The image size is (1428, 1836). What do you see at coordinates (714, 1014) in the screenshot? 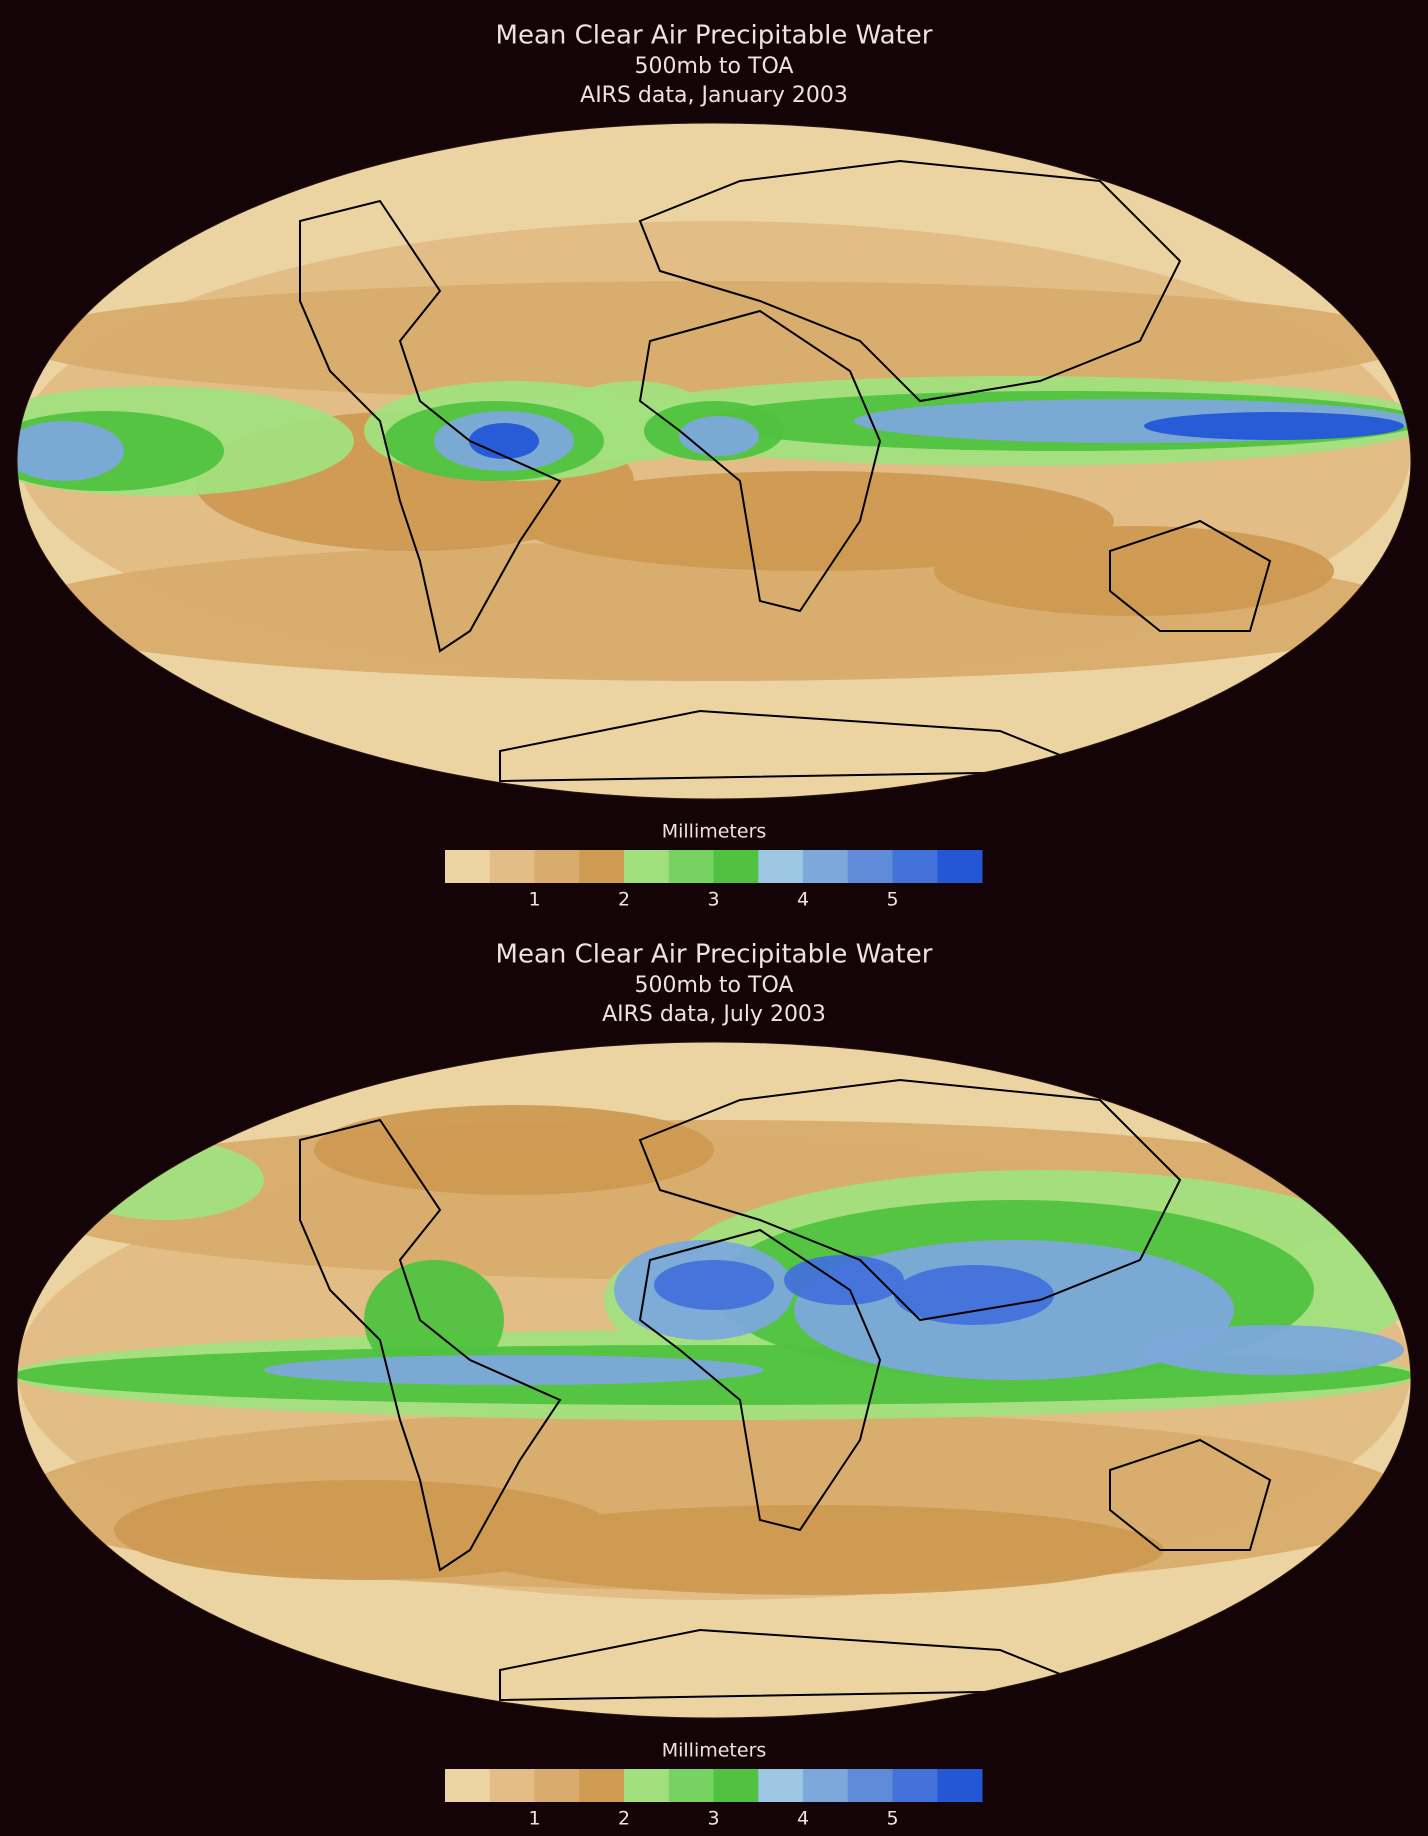
I see `caption: AIRS data, July 2003` at bounding box center [714, 1014].